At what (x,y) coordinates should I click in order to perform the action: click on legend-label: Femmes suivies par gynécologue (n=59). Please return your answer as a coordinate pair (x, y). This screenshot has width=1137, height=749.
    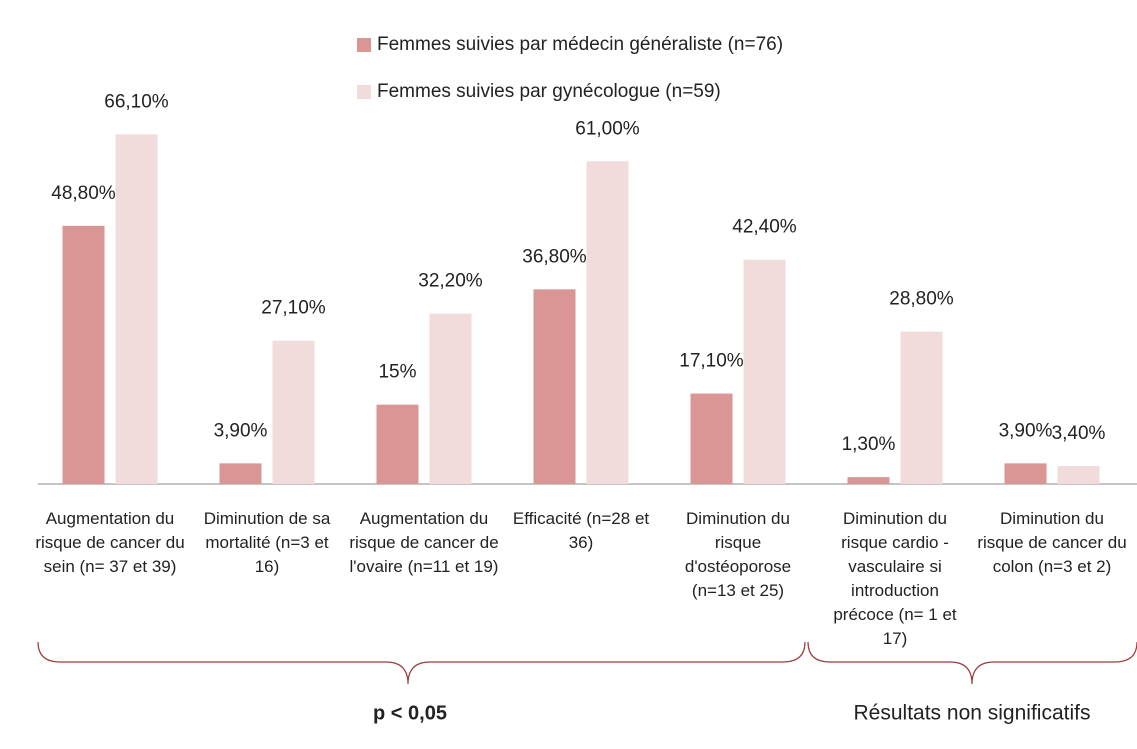
    Looking at the image, I should click on (549, 91).